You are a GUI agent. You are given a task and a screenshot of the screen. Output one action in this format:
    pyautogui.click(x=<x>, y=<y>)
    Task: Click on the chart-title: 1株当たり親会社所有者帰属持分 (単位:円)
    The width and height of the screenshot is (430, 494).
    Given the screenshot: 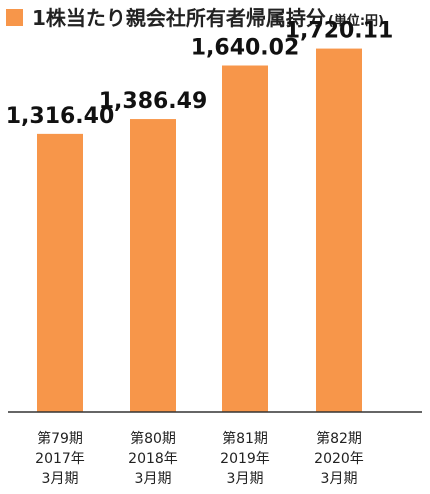 What is the action you would take?
    pyautogui.click(x=208, y=18)
    